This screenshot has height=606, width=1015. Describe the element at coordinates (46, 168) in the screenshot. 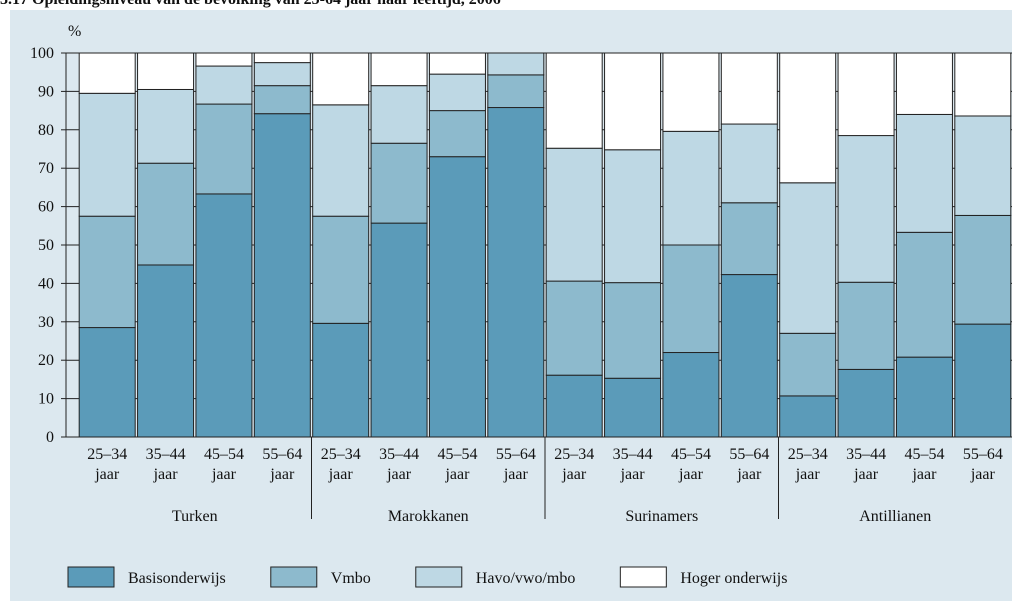

I see `y-tick-label: 70` at that location.